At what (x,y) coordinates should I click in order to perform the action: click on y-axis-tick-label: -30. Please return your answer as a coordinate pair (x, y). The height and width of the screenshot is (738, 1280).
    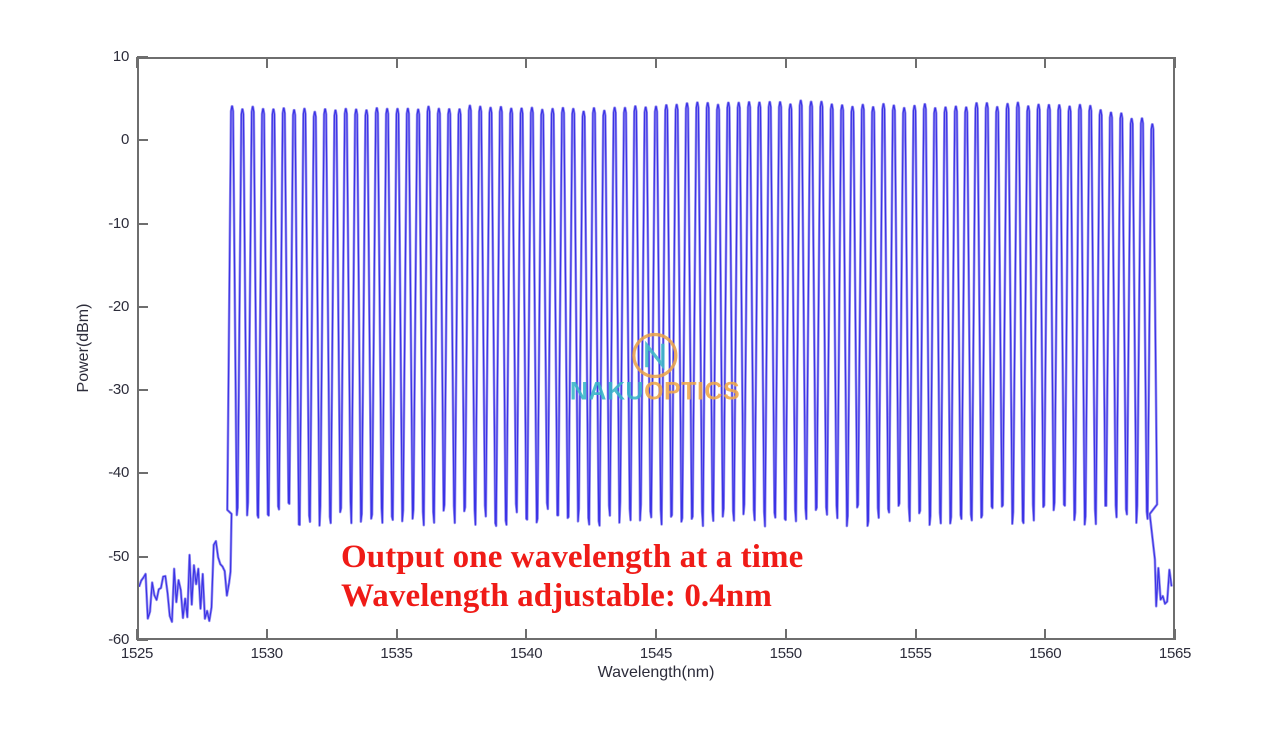
    Looking at the image, I should click on (118, 390).